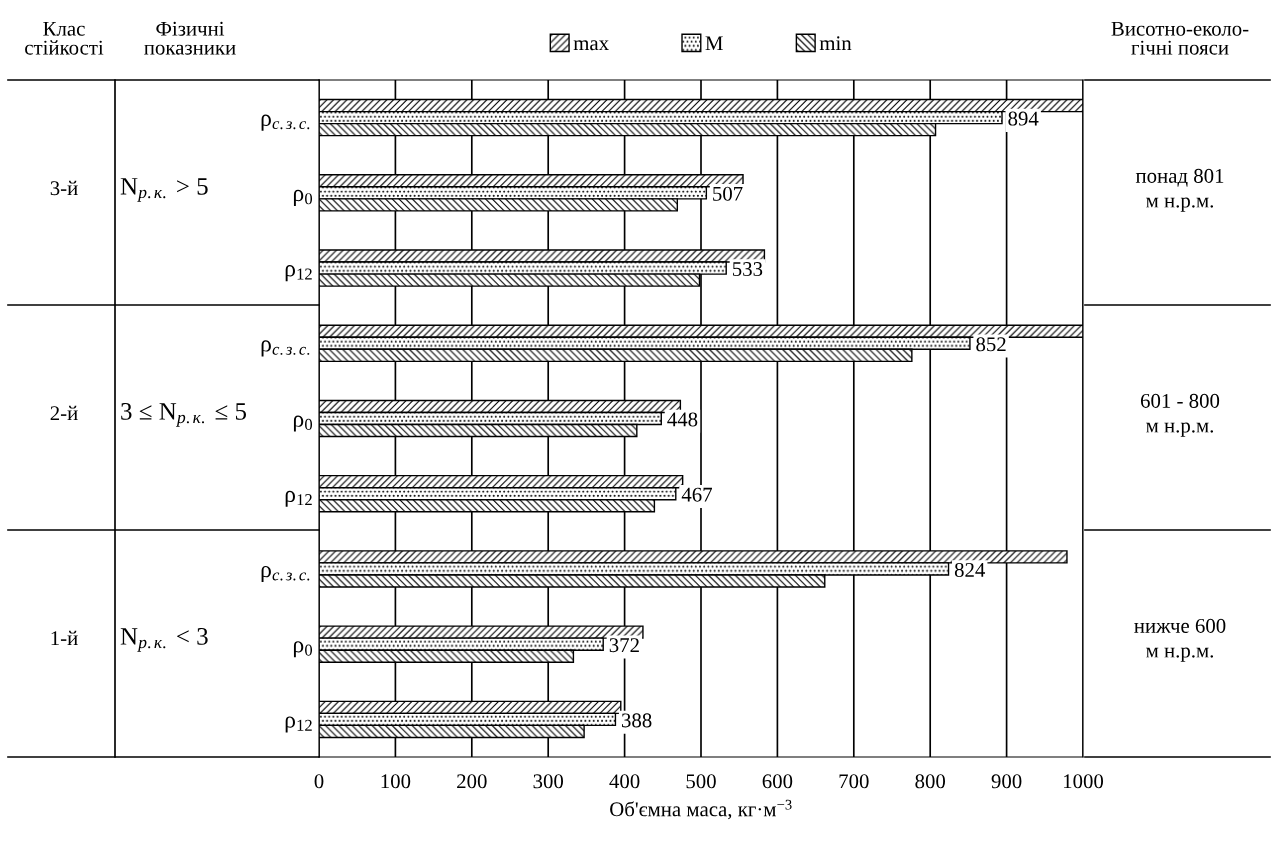  I want to click on data-label: 507, so click(728, 193).